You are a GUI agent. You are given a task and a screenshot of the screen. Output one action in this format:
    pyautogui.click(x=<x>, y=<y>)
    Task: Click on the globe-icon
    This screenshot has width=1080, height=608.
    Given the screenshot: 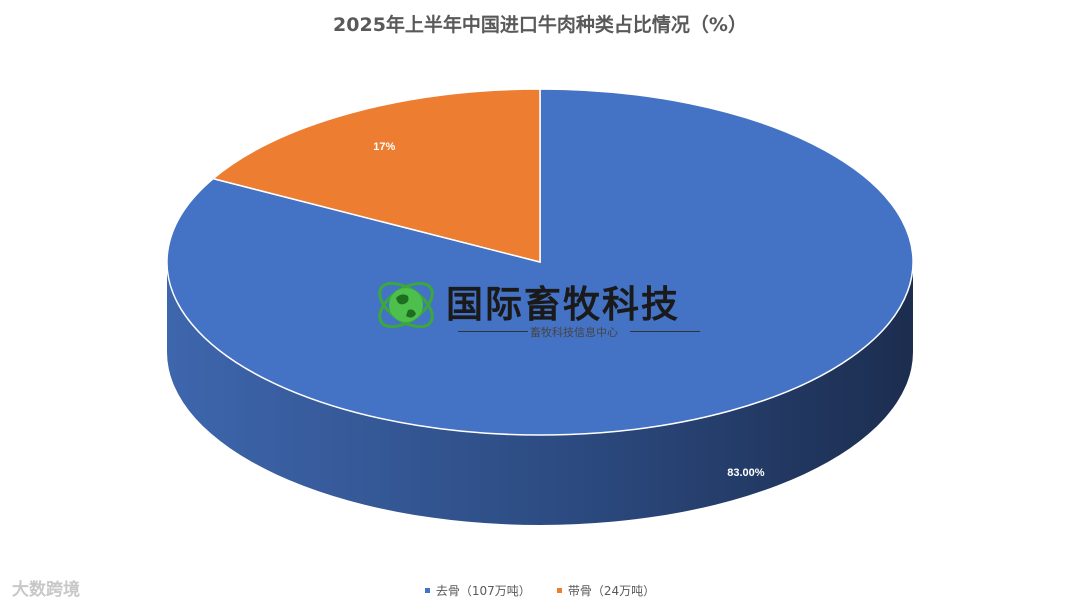 What is the action you would take?
    pyautogui.click(x=406, y=305)
    